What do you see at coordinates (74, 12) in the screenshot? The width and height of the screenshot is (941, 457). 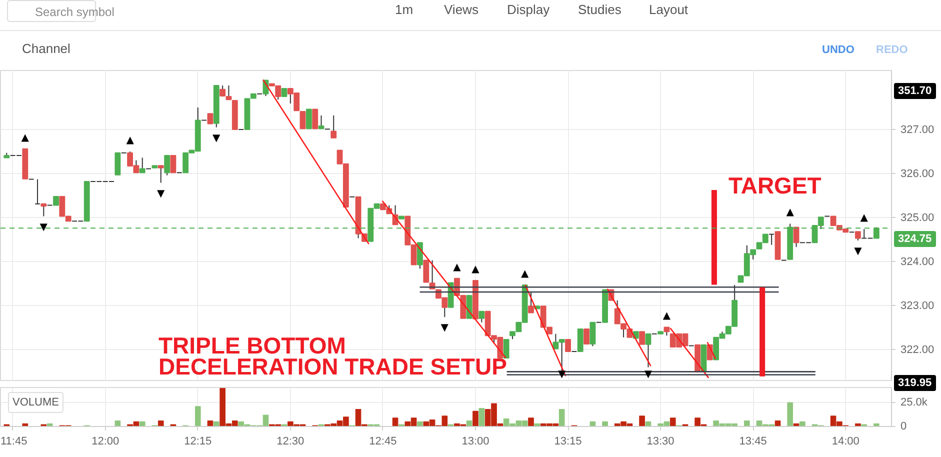 I see `text: Search symbol` at bounding box center [74, 12].